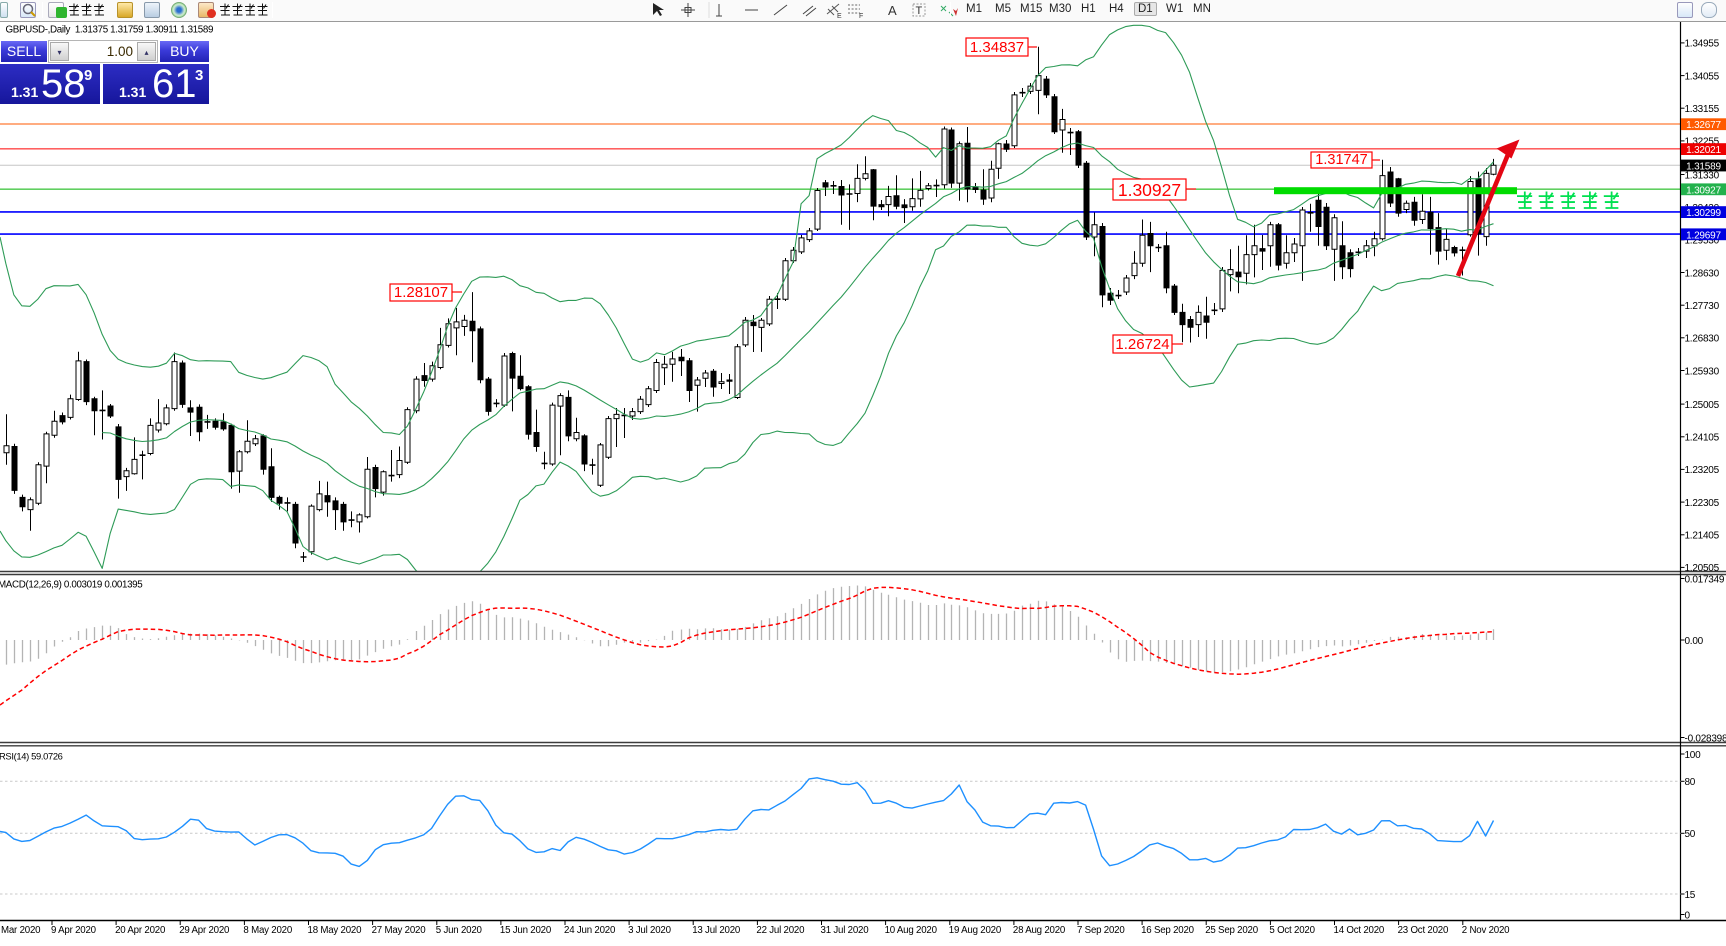 Image resolution: width=1726 pixels, height=946 pixels. What do you see at coordinates (399, 930) in the screenshot?
I see `svg-text: 27 May 2020` at bounding box center [399, 930].